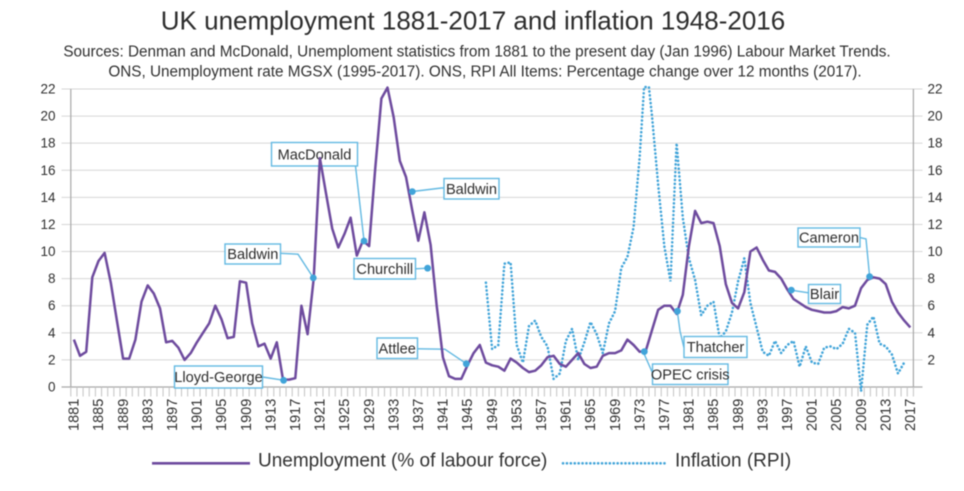 The image size is (964, 491). What do you see at coordinates (198, 415) in the screenshot?
I see `svg-text: 1901` at bounding box center [198, 415].